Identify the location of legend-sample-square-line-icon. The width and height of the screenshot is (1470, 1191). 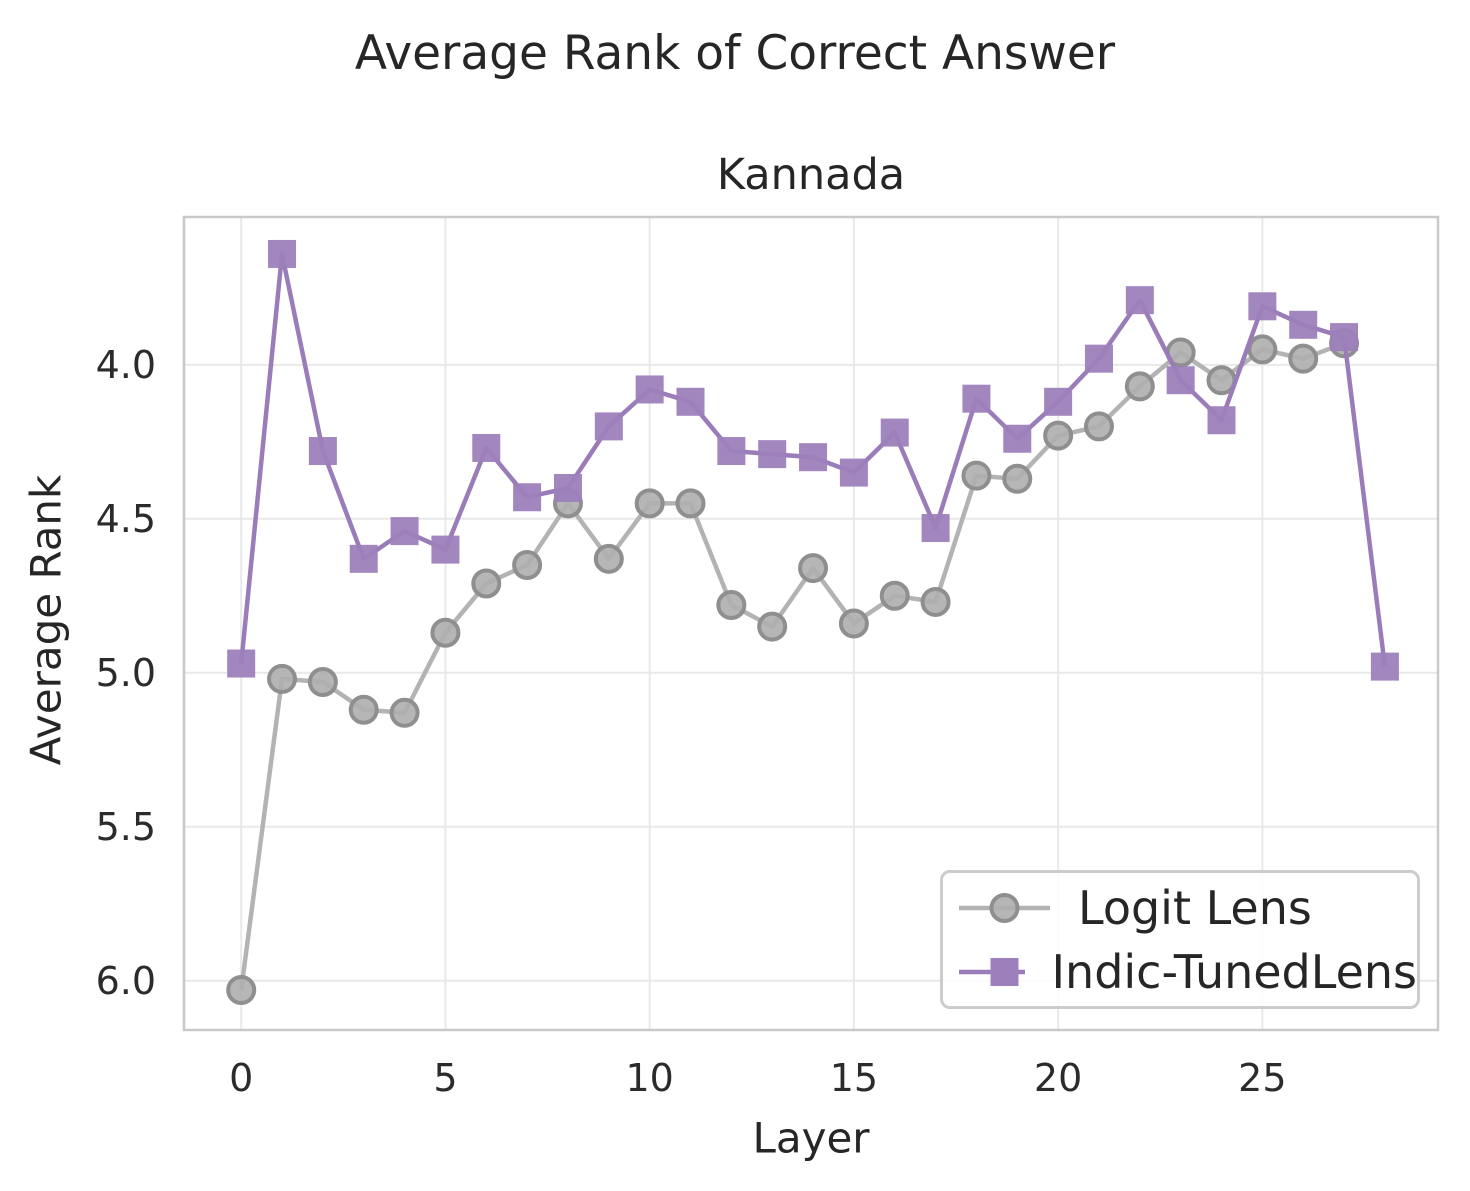
(992, 972).